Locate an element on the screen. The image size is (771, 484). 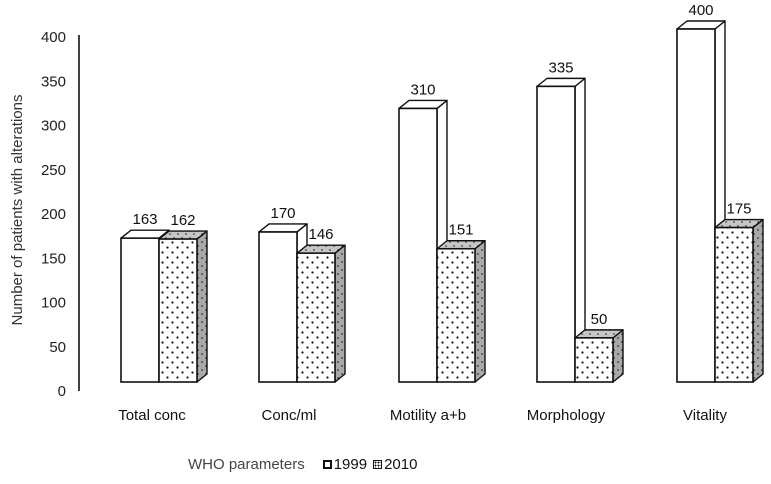
legend-item-2010: 2010 is located at coordinates (395, 464).